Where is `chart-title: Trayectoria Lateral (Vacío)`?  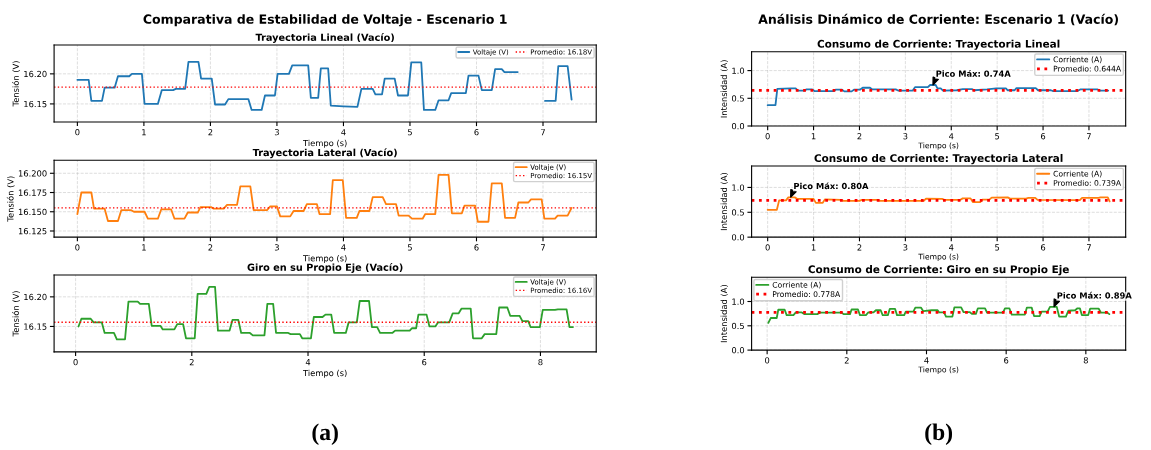 chart-title: Trayectoria Lateral (Vacío) is located at coordinates (324, 153).